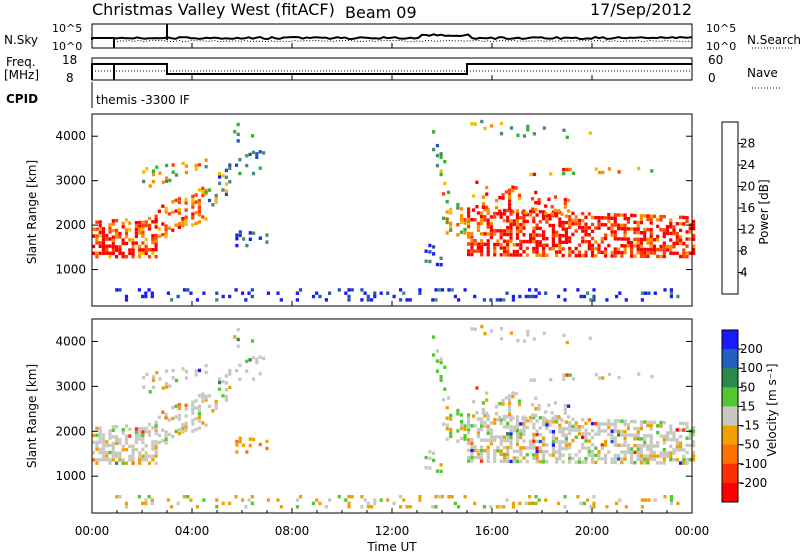 The image size is (800, 554). Describe the element at coordinates (70, 386) in the screenshot. I see `velocity-ytick-label-2: 3000` at that location.